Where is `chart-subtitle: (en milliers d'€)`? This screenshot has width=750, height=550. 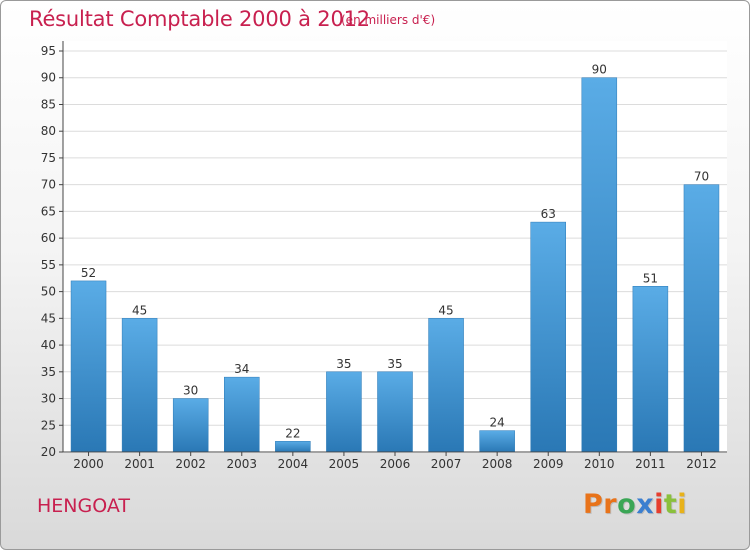 chart-subtitle: (en milliers d'€) is located at coordinates (388, 20).